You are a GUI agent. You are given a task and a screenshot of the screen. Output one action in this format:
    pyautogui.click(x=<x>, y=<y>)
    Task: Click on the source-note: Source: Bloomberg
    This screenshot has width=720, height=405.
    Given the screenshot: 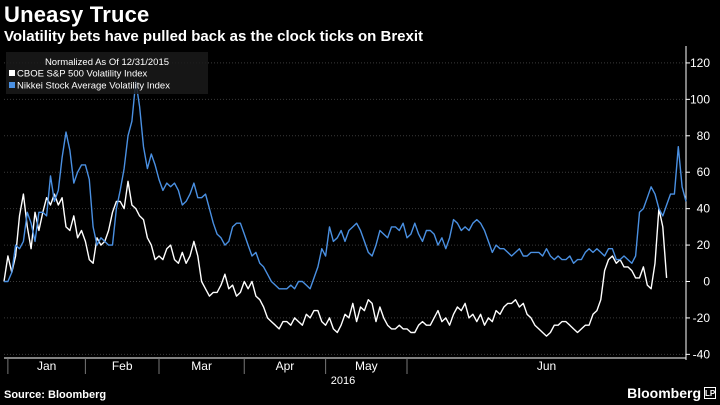 What is the action you would take?
    pyautogui.click(x=55, y=395)
    